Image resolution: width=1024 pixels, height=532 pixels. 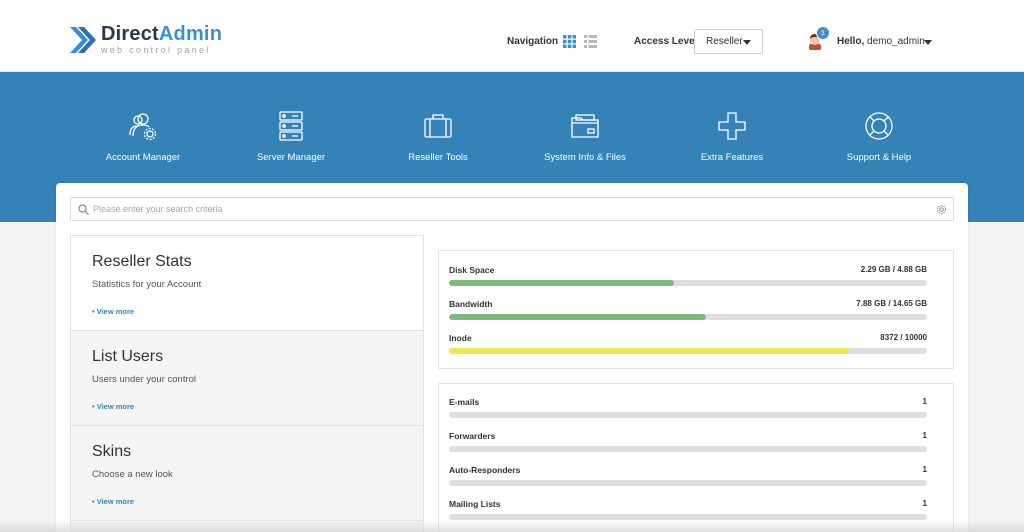 I want to click on logo-tagline: web control panel, so click(x=156, y=50).